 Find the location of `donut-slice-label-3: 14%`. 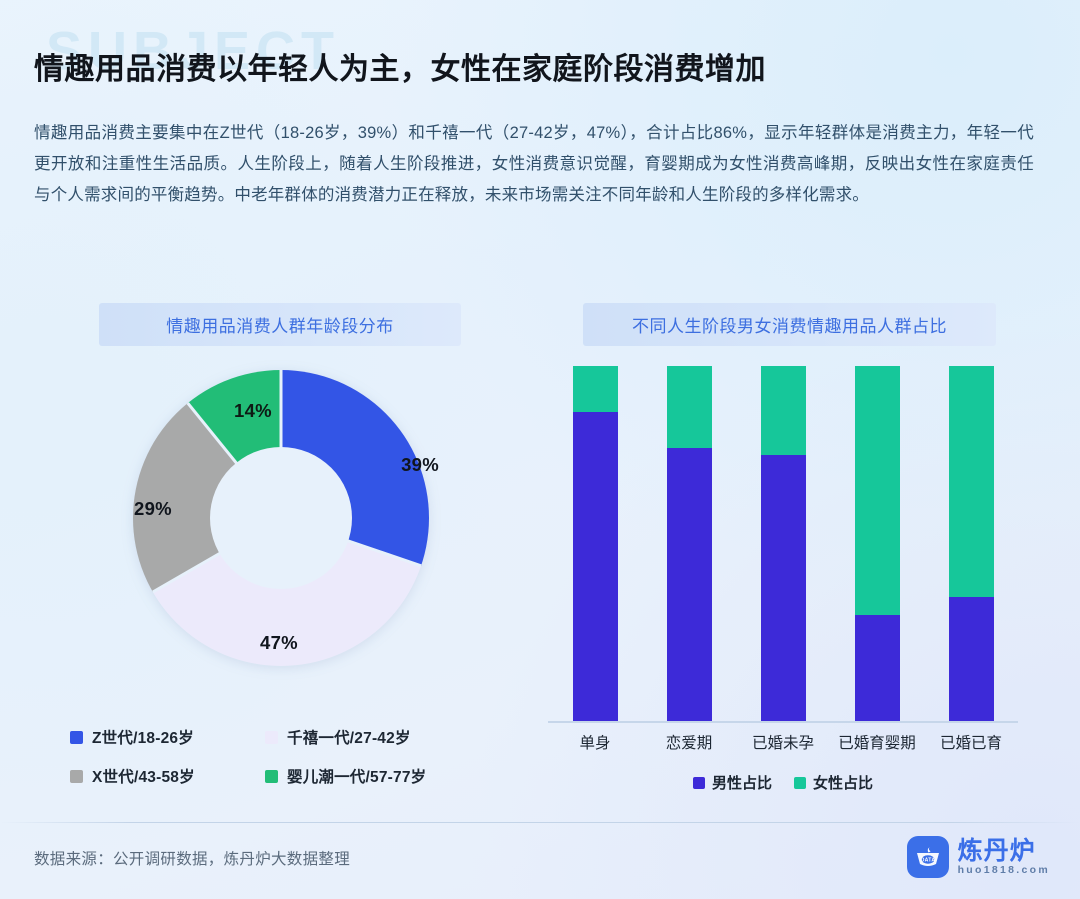

donut-slice-label-3: 14% is located at coordinates (253, 410).